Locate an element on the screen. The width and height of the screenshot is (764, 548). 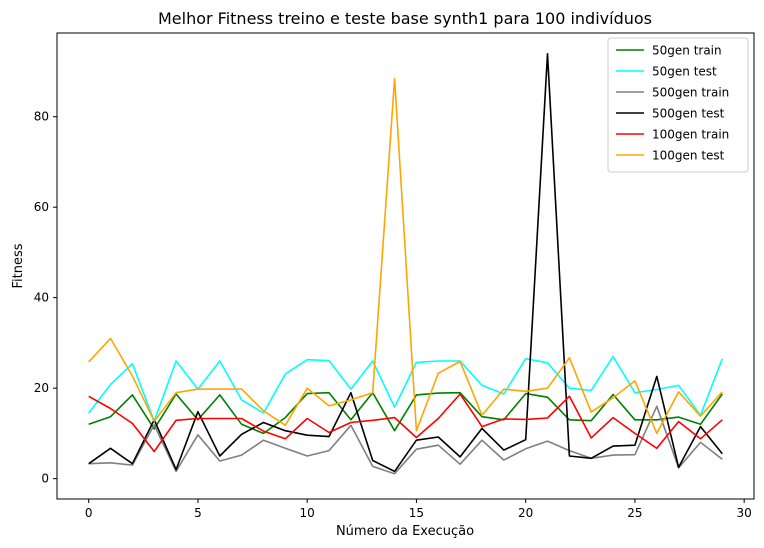
x-axis-ticks: 0 5 10 15 20 25 30 is located at coordinates (418, 509).